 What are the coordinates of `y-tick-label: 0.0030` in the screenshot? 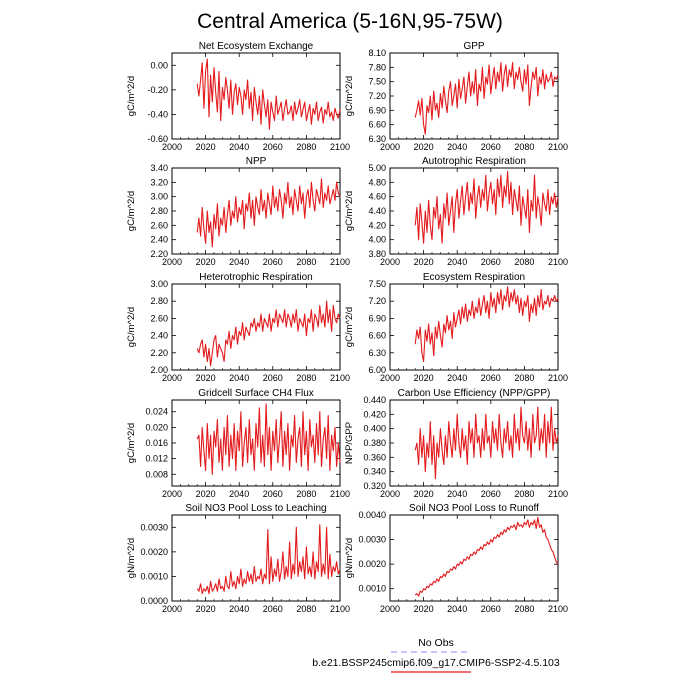 It's located at (372, 540).